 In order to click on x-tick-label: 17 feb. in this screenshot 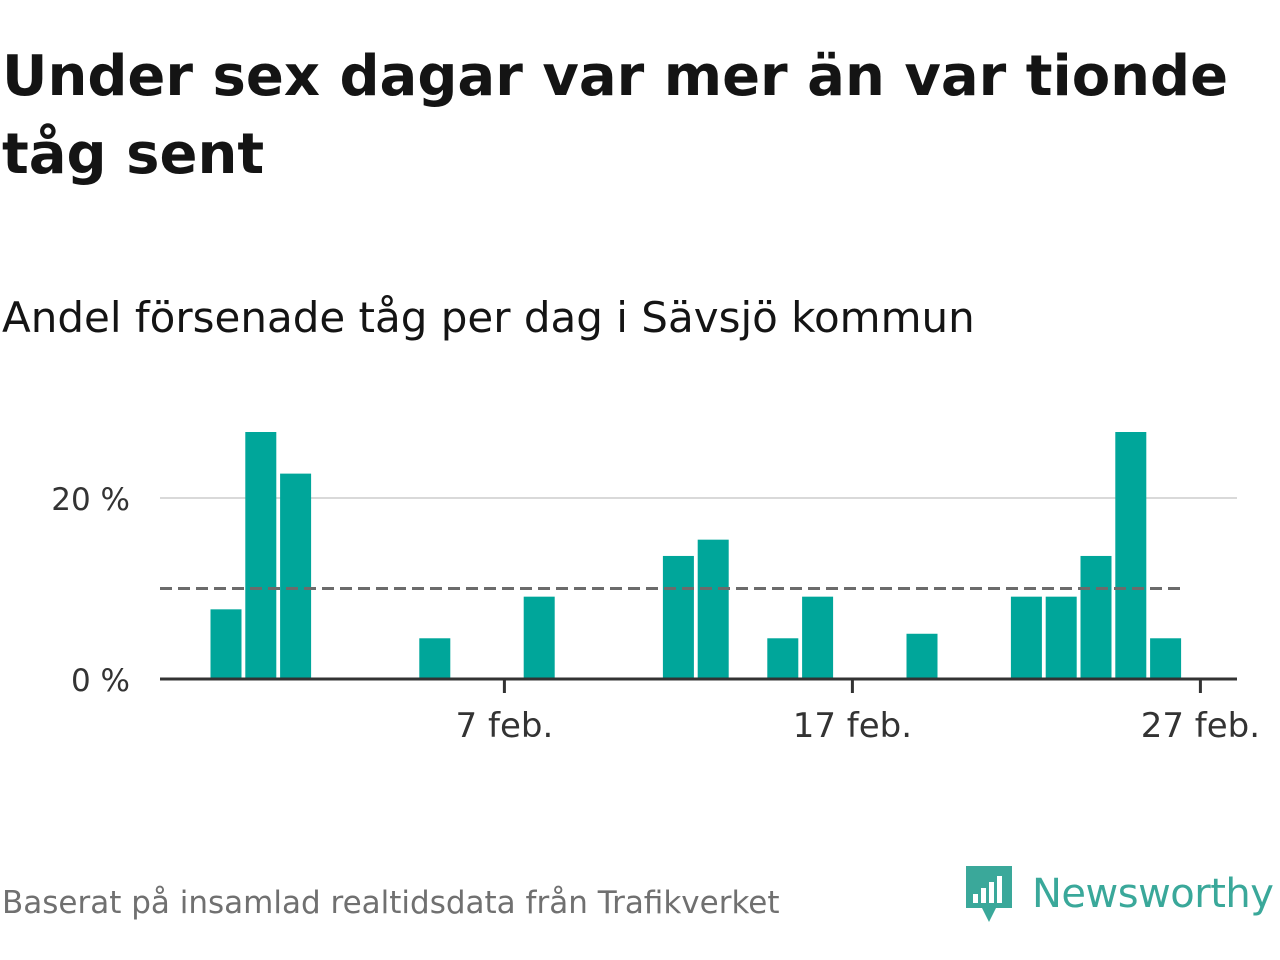, I will do `click(852, 726)`.